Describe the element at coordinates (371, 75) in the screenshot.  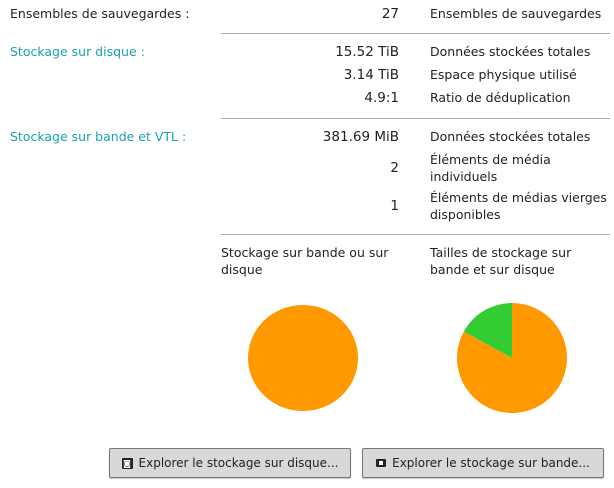
I see `disk-physical-value: 3.14 TiB` at that location.